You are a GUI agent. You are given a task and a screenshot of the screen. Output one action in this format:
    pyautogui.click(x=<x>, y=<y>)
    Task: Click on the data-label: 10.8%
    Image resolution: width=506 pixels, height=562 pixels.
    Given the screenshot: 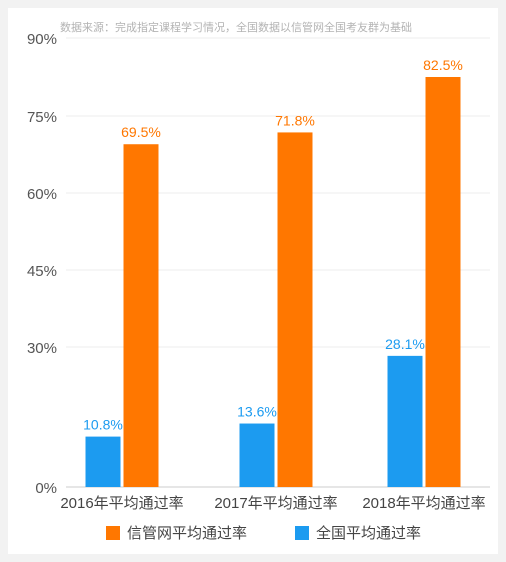 What is the action you would take?
    pyautogui.click(x=103, y=425)
    